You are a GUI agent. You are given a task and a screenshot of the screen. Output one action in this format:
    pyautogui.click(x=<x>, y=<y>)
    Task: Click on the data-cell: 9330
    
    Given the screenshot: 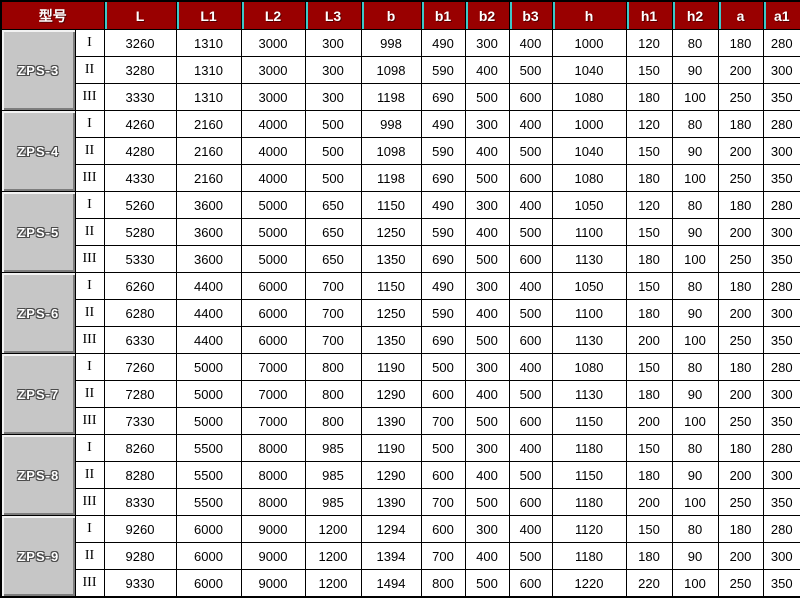 What is the action you would take?
    pyautogui.click(x=140, y=583)
    